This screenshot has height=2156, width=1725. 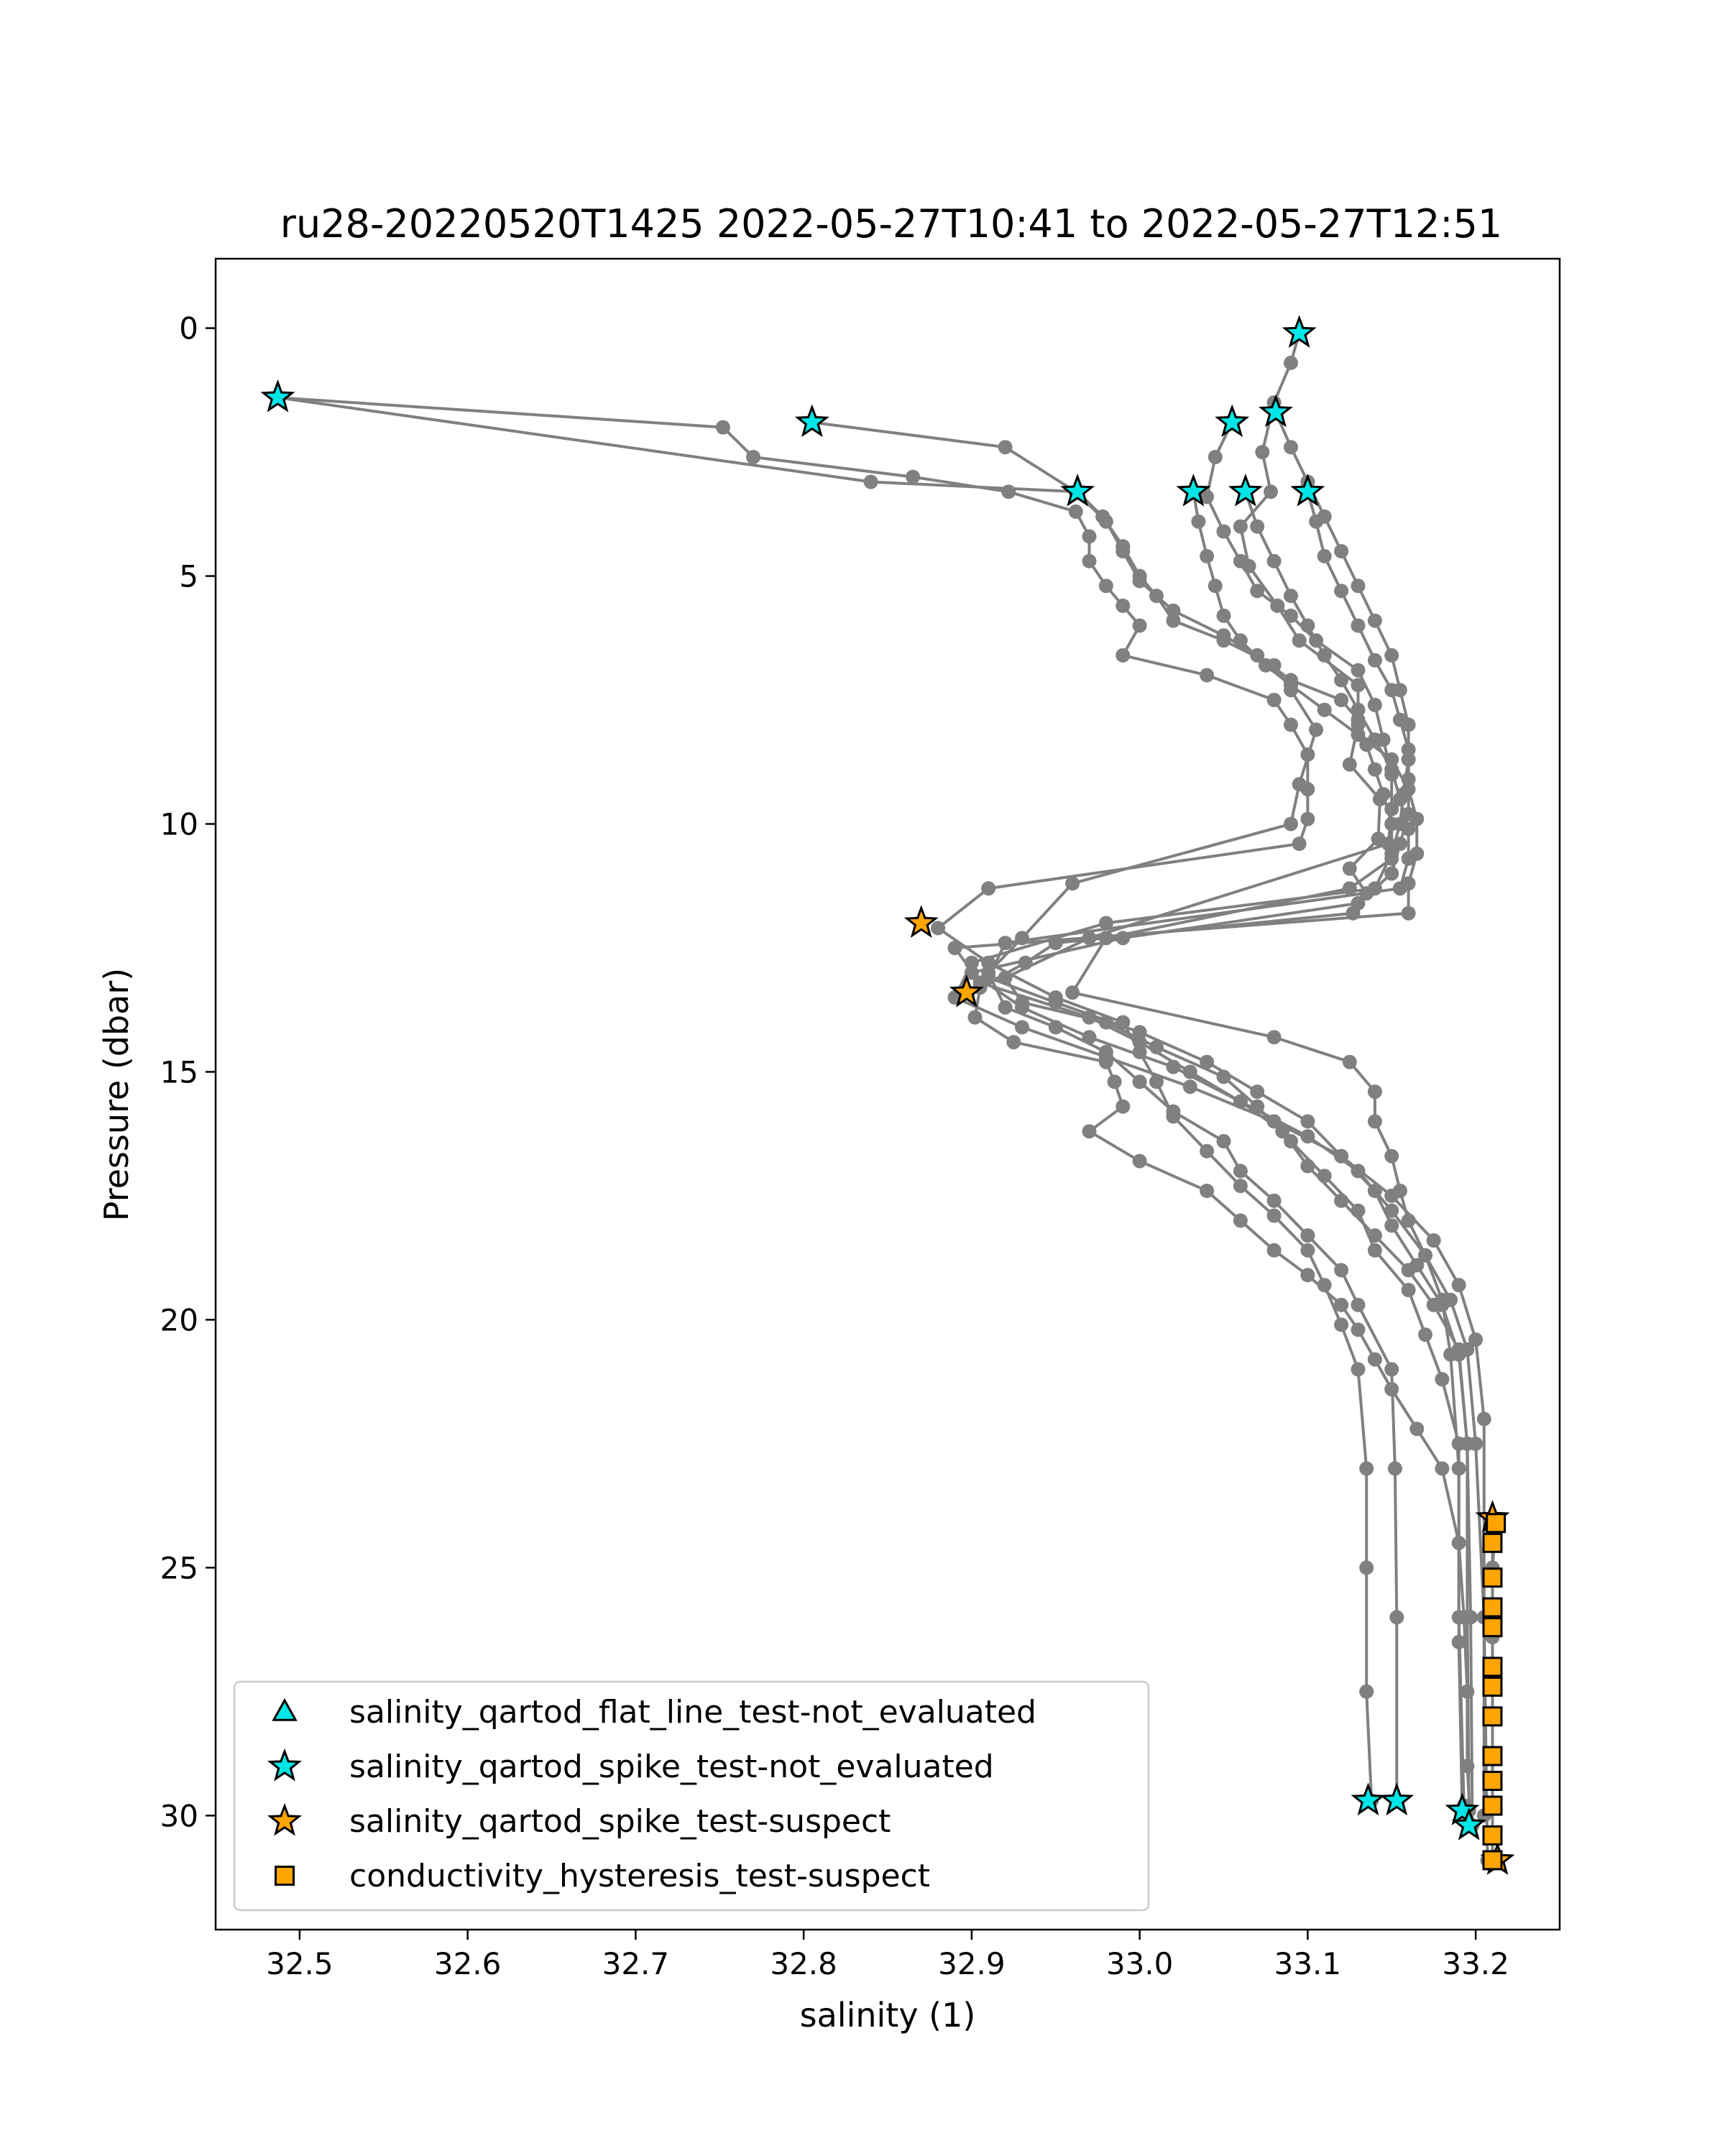 I want to click on y-tick-label: 0, so click(x=188, y=328).